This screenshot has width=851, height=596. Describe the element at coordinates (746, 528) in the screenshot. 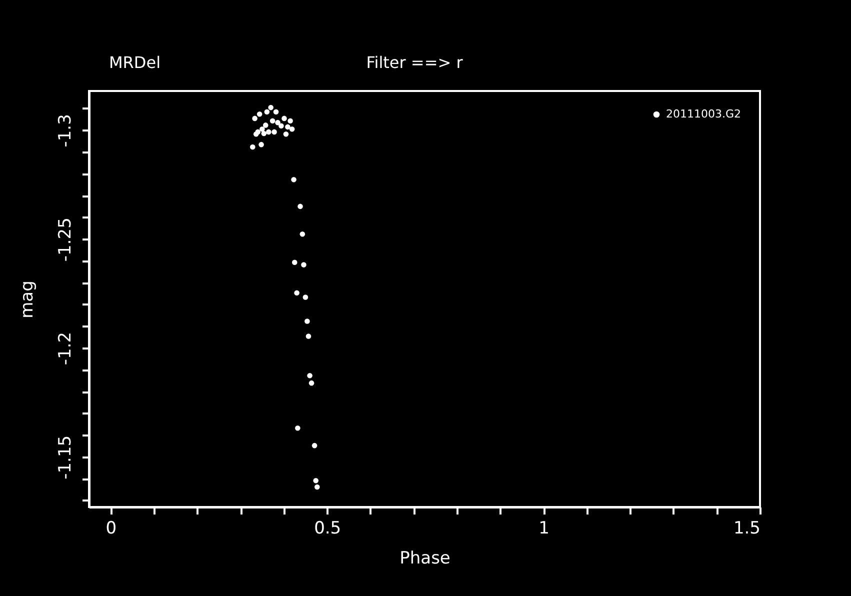

I see `x-tick-label: 1.5` at that location.